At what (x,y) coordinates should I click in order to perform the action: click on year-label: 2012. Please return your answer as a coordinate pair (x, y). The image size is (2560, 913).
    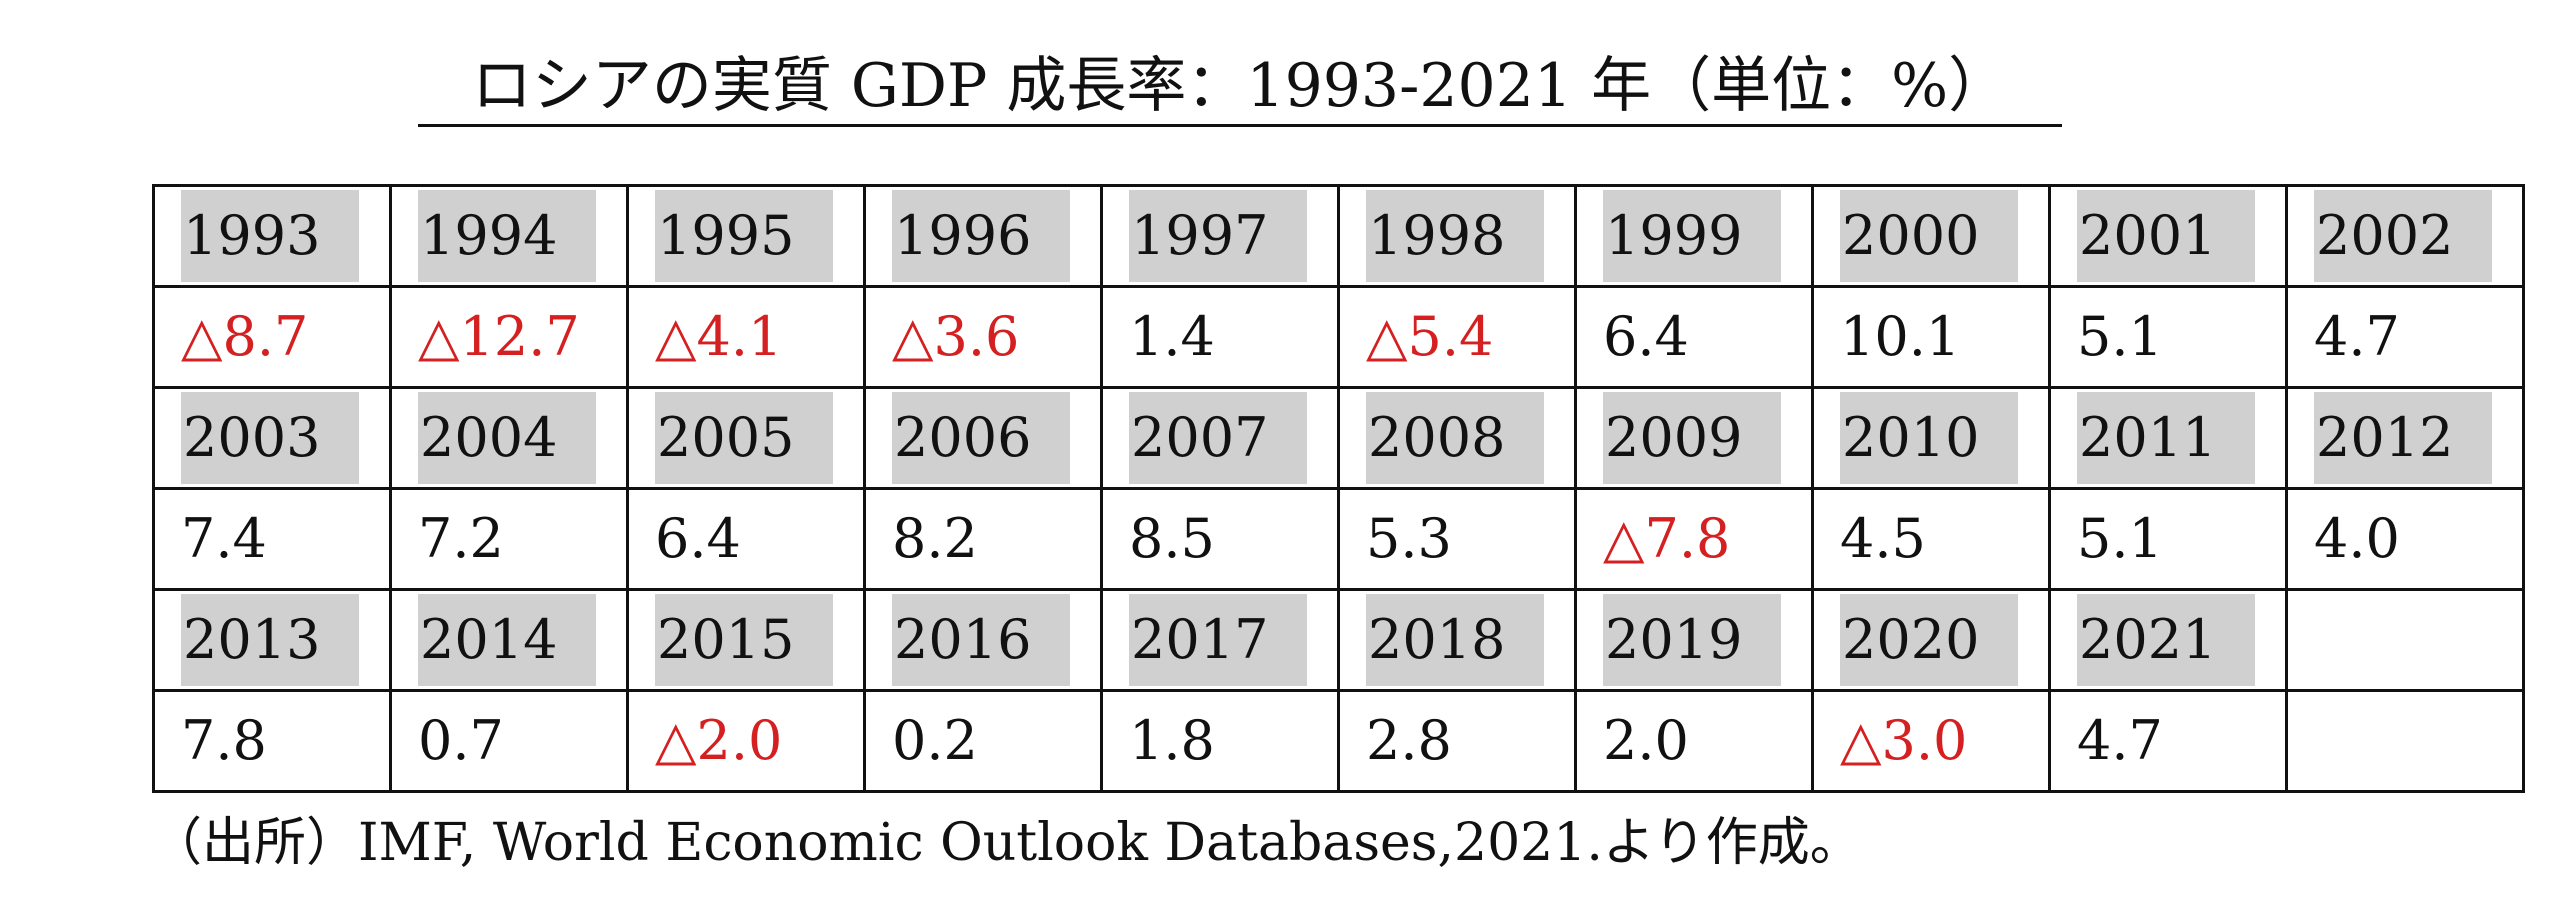
    Looking at the image, I should click on (2403, 438).